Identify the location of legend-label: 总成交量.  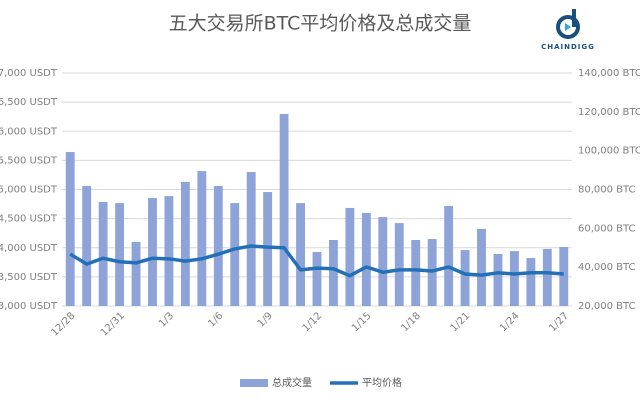
(292, 382).